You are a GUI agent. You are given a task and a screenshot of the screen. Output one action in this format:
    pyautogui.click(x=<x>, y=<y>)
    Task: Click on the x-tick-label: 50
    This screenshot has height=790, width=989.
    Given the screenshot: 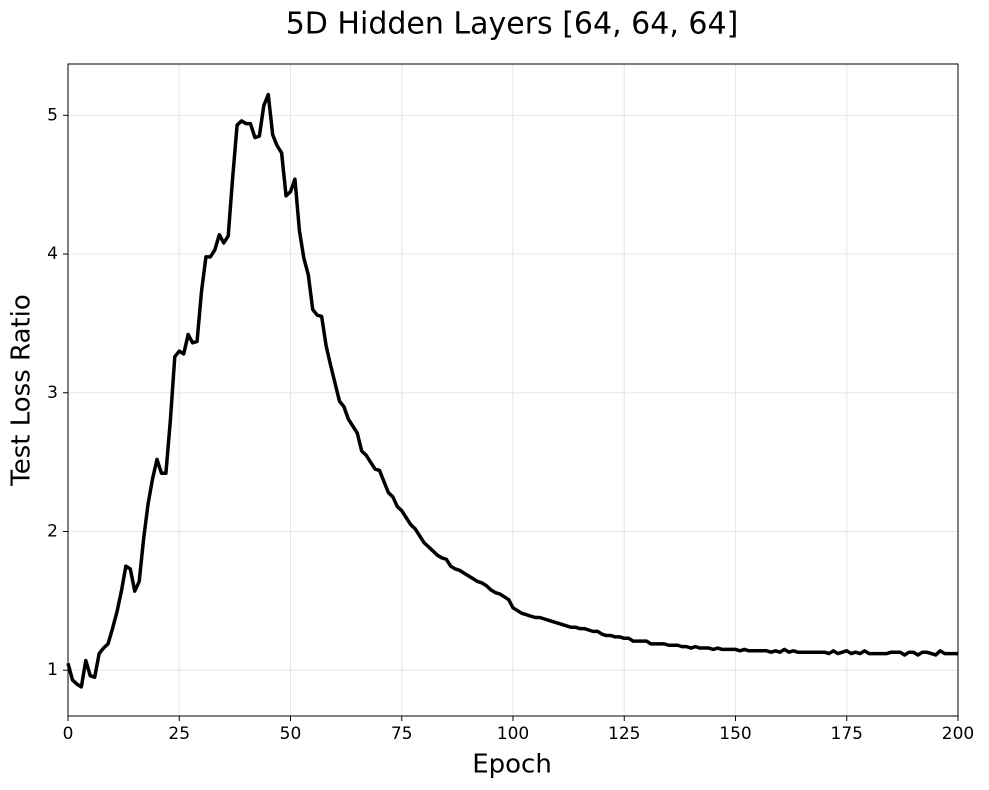 What is the action you would take?
    pyautogui.click(x=291, y=734)
    